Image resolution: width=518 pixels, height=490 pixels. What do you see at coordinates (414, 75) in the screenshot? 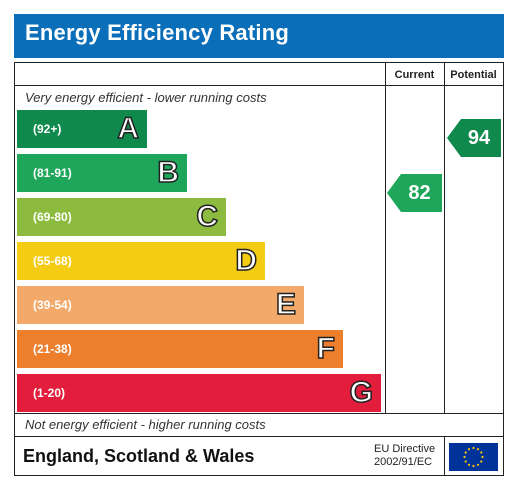
I see `column-header-current: Current` at bounding box center [414, 75].